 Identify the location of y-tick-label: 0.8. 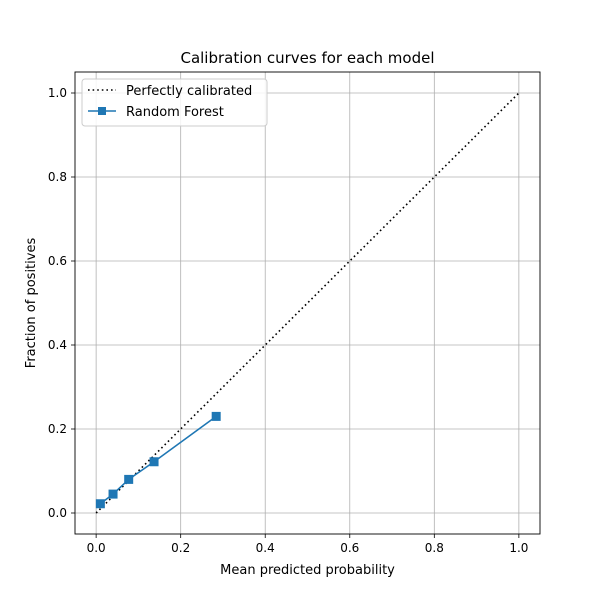
(57, 177).